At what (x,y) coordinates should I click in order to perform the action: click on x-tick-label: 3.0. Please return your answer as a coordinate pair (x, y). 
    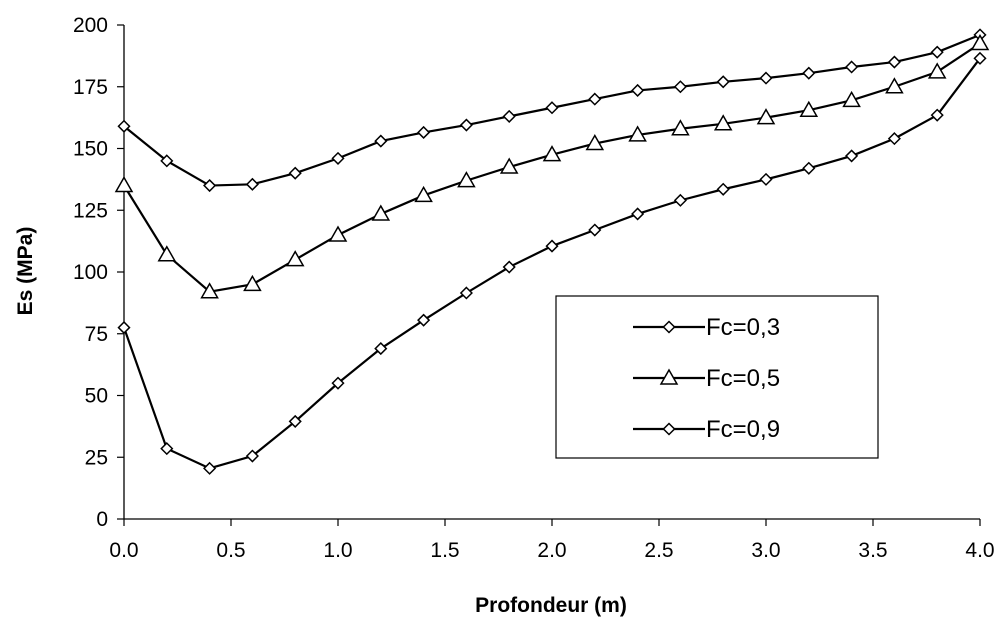
    Looking at the image, I should click on (765, 550).